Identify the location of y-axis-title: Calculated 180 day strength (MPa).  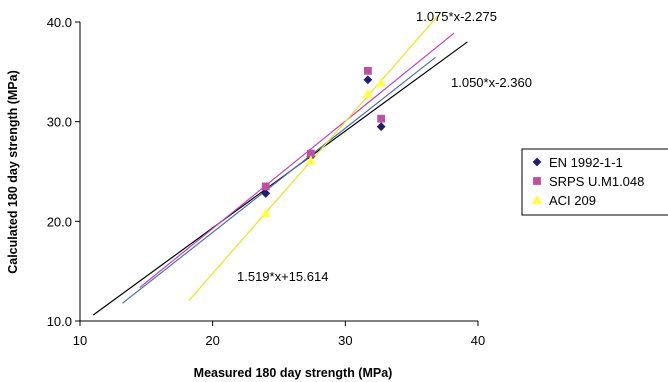
(13, 172).